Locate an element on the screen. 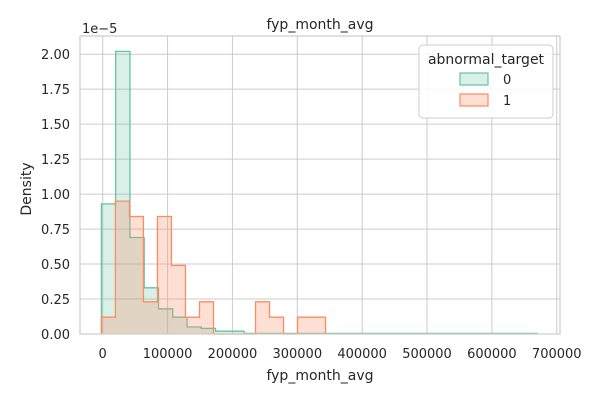 The image size is (600, 404). legend-items: 01 is located at coordinates (485, 90).